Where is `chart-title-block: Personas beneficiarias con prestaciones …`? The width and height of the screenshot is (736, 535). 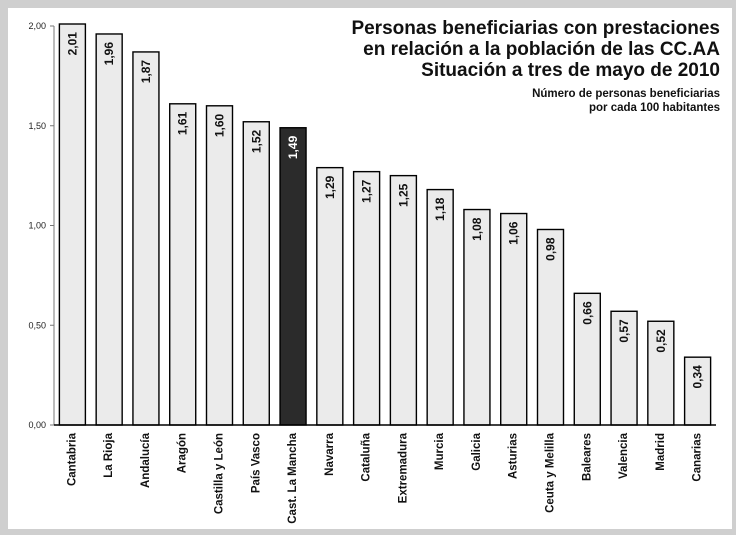
chart-title-block: Personas beneficiarias con prestaciones … is located at coordinates (535, 66).